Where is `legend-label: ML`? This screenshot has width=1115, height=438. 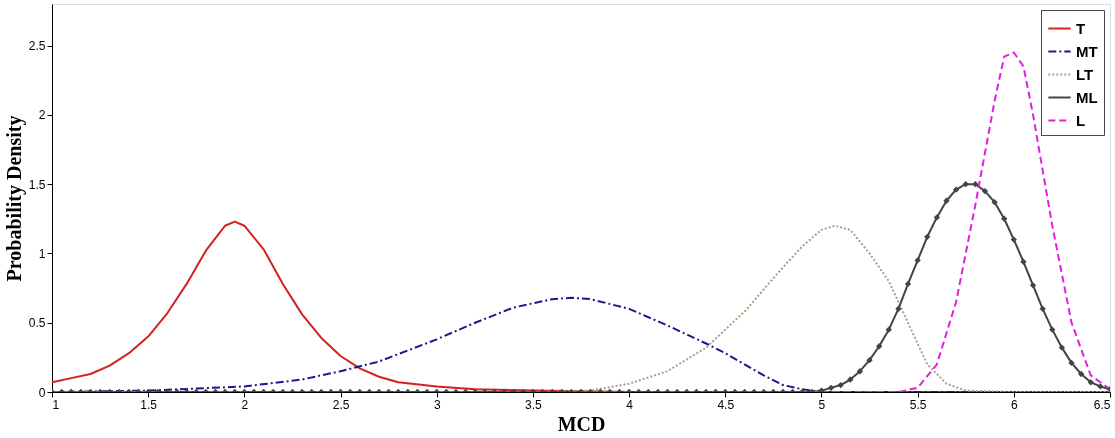
legend-label: ML is located at coordinates (1087, 97).